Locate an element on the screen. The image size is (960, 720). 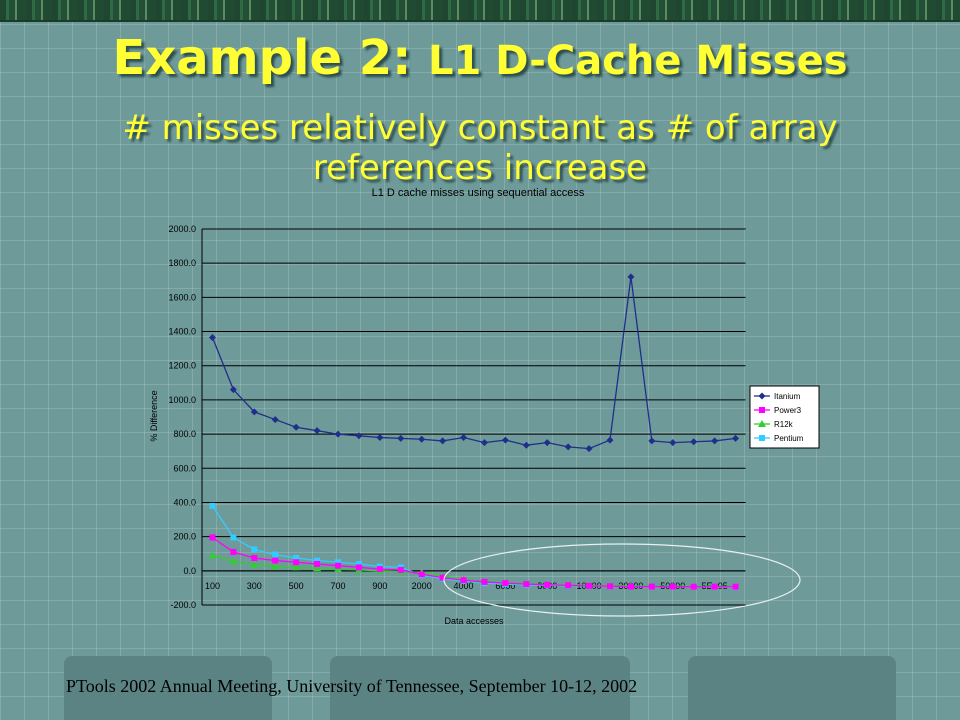
y-tick-label: 800.0 is located at coordinates (184, 434).